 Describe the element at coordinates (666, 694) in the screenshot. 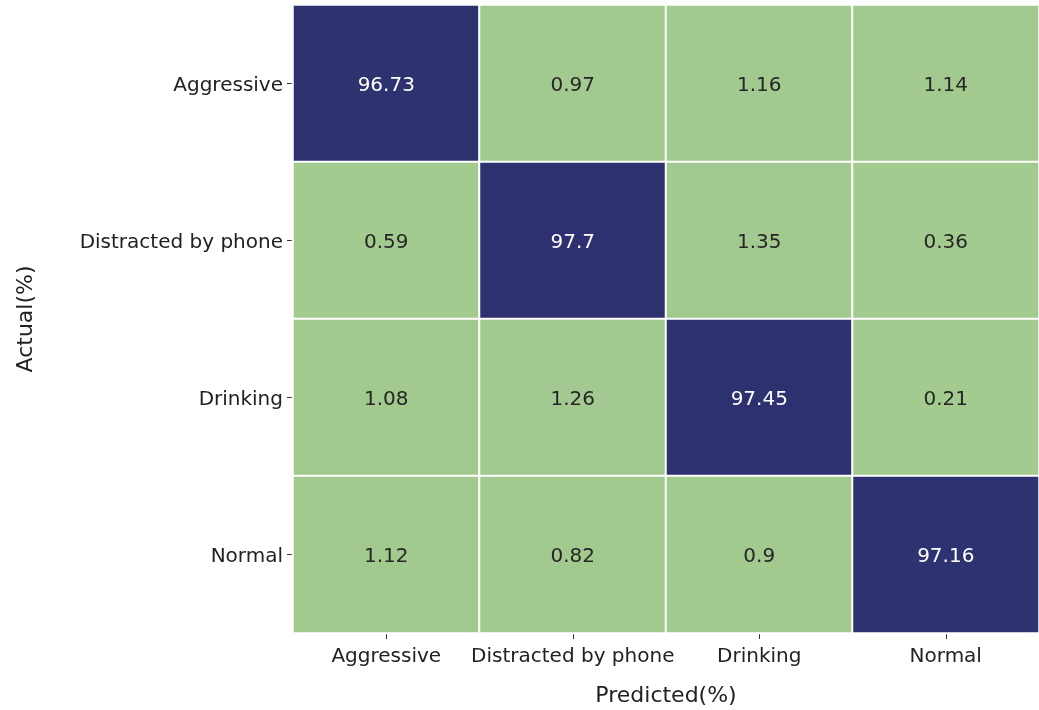

I see `x-axis-title: Predicted(%)` at that location.